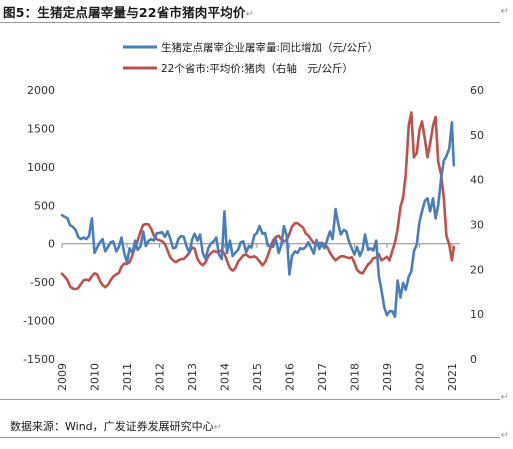  I want to click on x-tick-label: 2013, so click(192, 377).